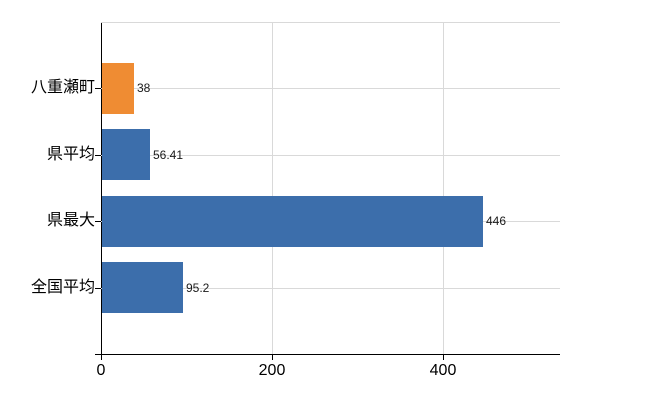 The height and width of the screenshot is (400, 650). What do you see at coordinates (62, 287) in the screenshot?
I see `category-label: 全国平均` at bounding box center [62, 287].